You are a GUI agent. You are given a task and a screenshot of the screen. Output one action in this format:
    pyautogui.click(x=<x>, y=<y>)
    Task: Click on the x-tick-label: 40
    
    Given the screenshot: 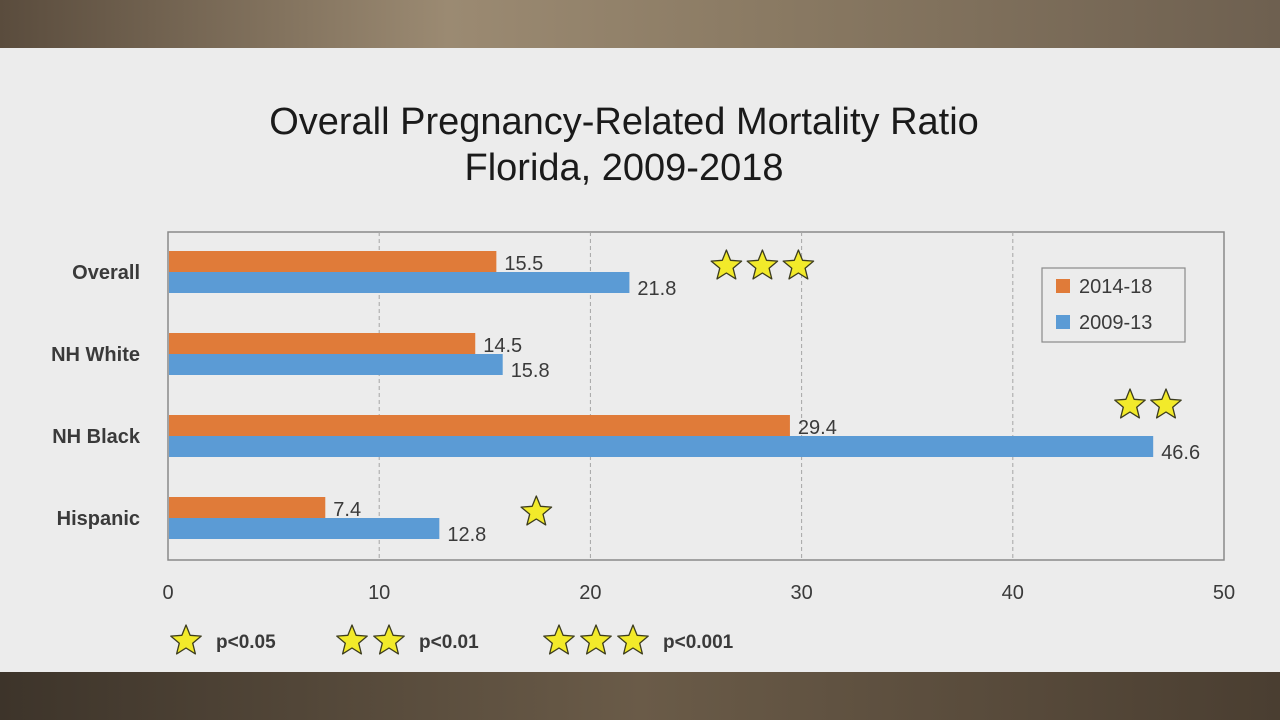 What is the action you would take?
    pyautogui.click(x=1013, y=593)
    